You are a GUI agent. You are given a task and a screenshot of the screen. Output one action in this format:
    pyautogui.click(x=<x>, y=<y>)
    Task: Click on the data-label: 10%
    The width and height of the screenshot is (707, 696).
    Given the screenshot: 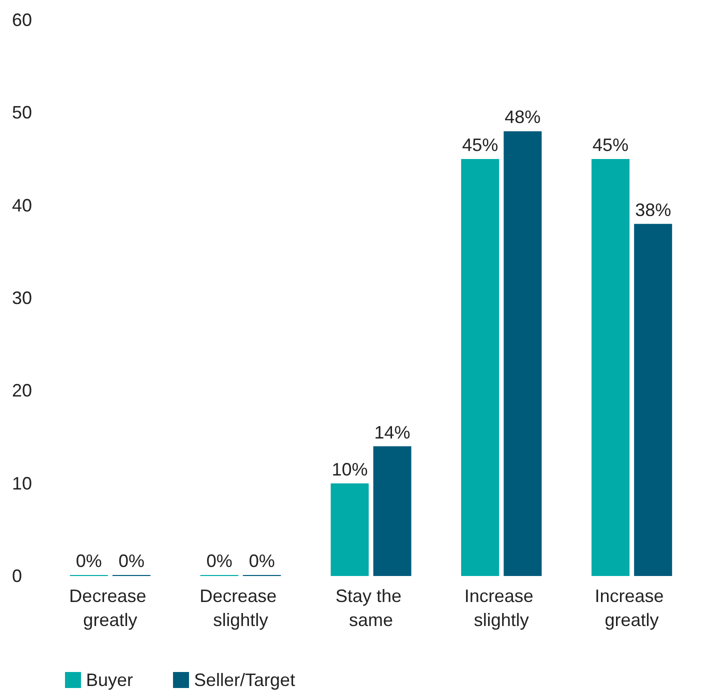 What is the action you would take?
    pyautogui.click(x=350, y=469)
    